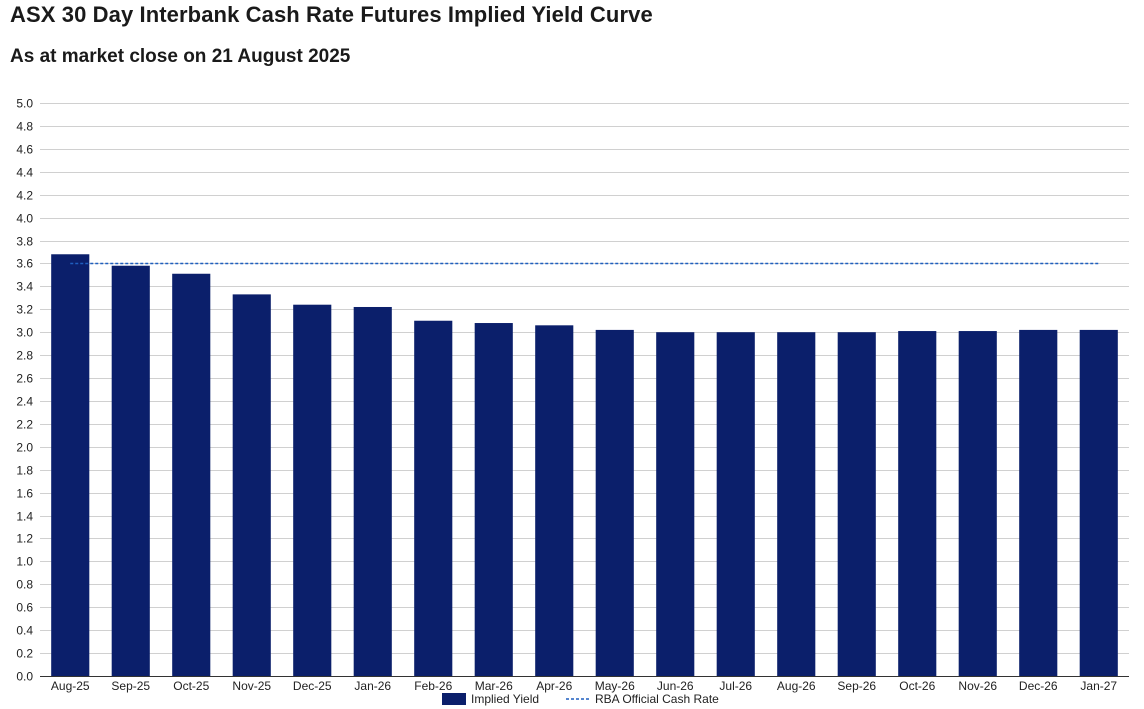  Describe the element at coordinates (24, 379) in the screenshot. I see `y-tick-label: 2.6` at that location.